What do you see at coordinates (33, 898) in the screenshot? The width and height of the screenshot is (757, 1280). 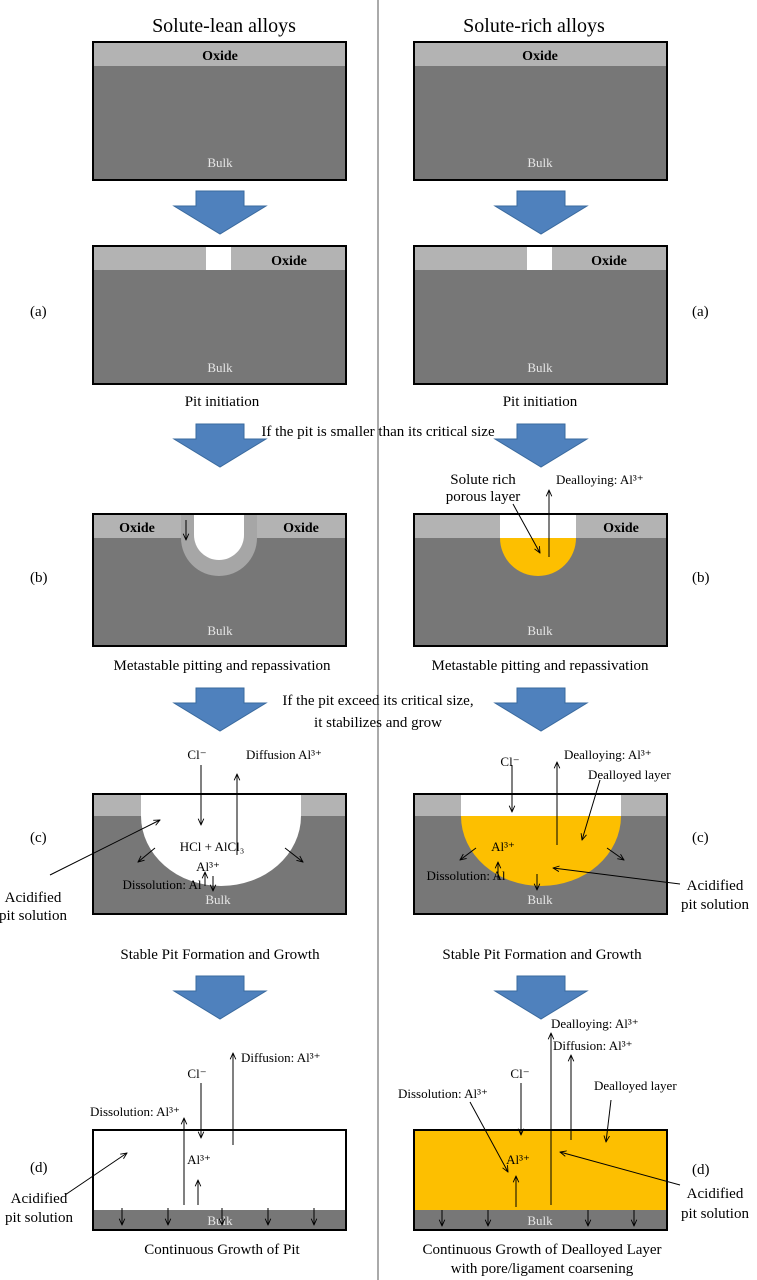 I see `acidified-label-c-left-1: Acidified` at bounding box center [33, 898].